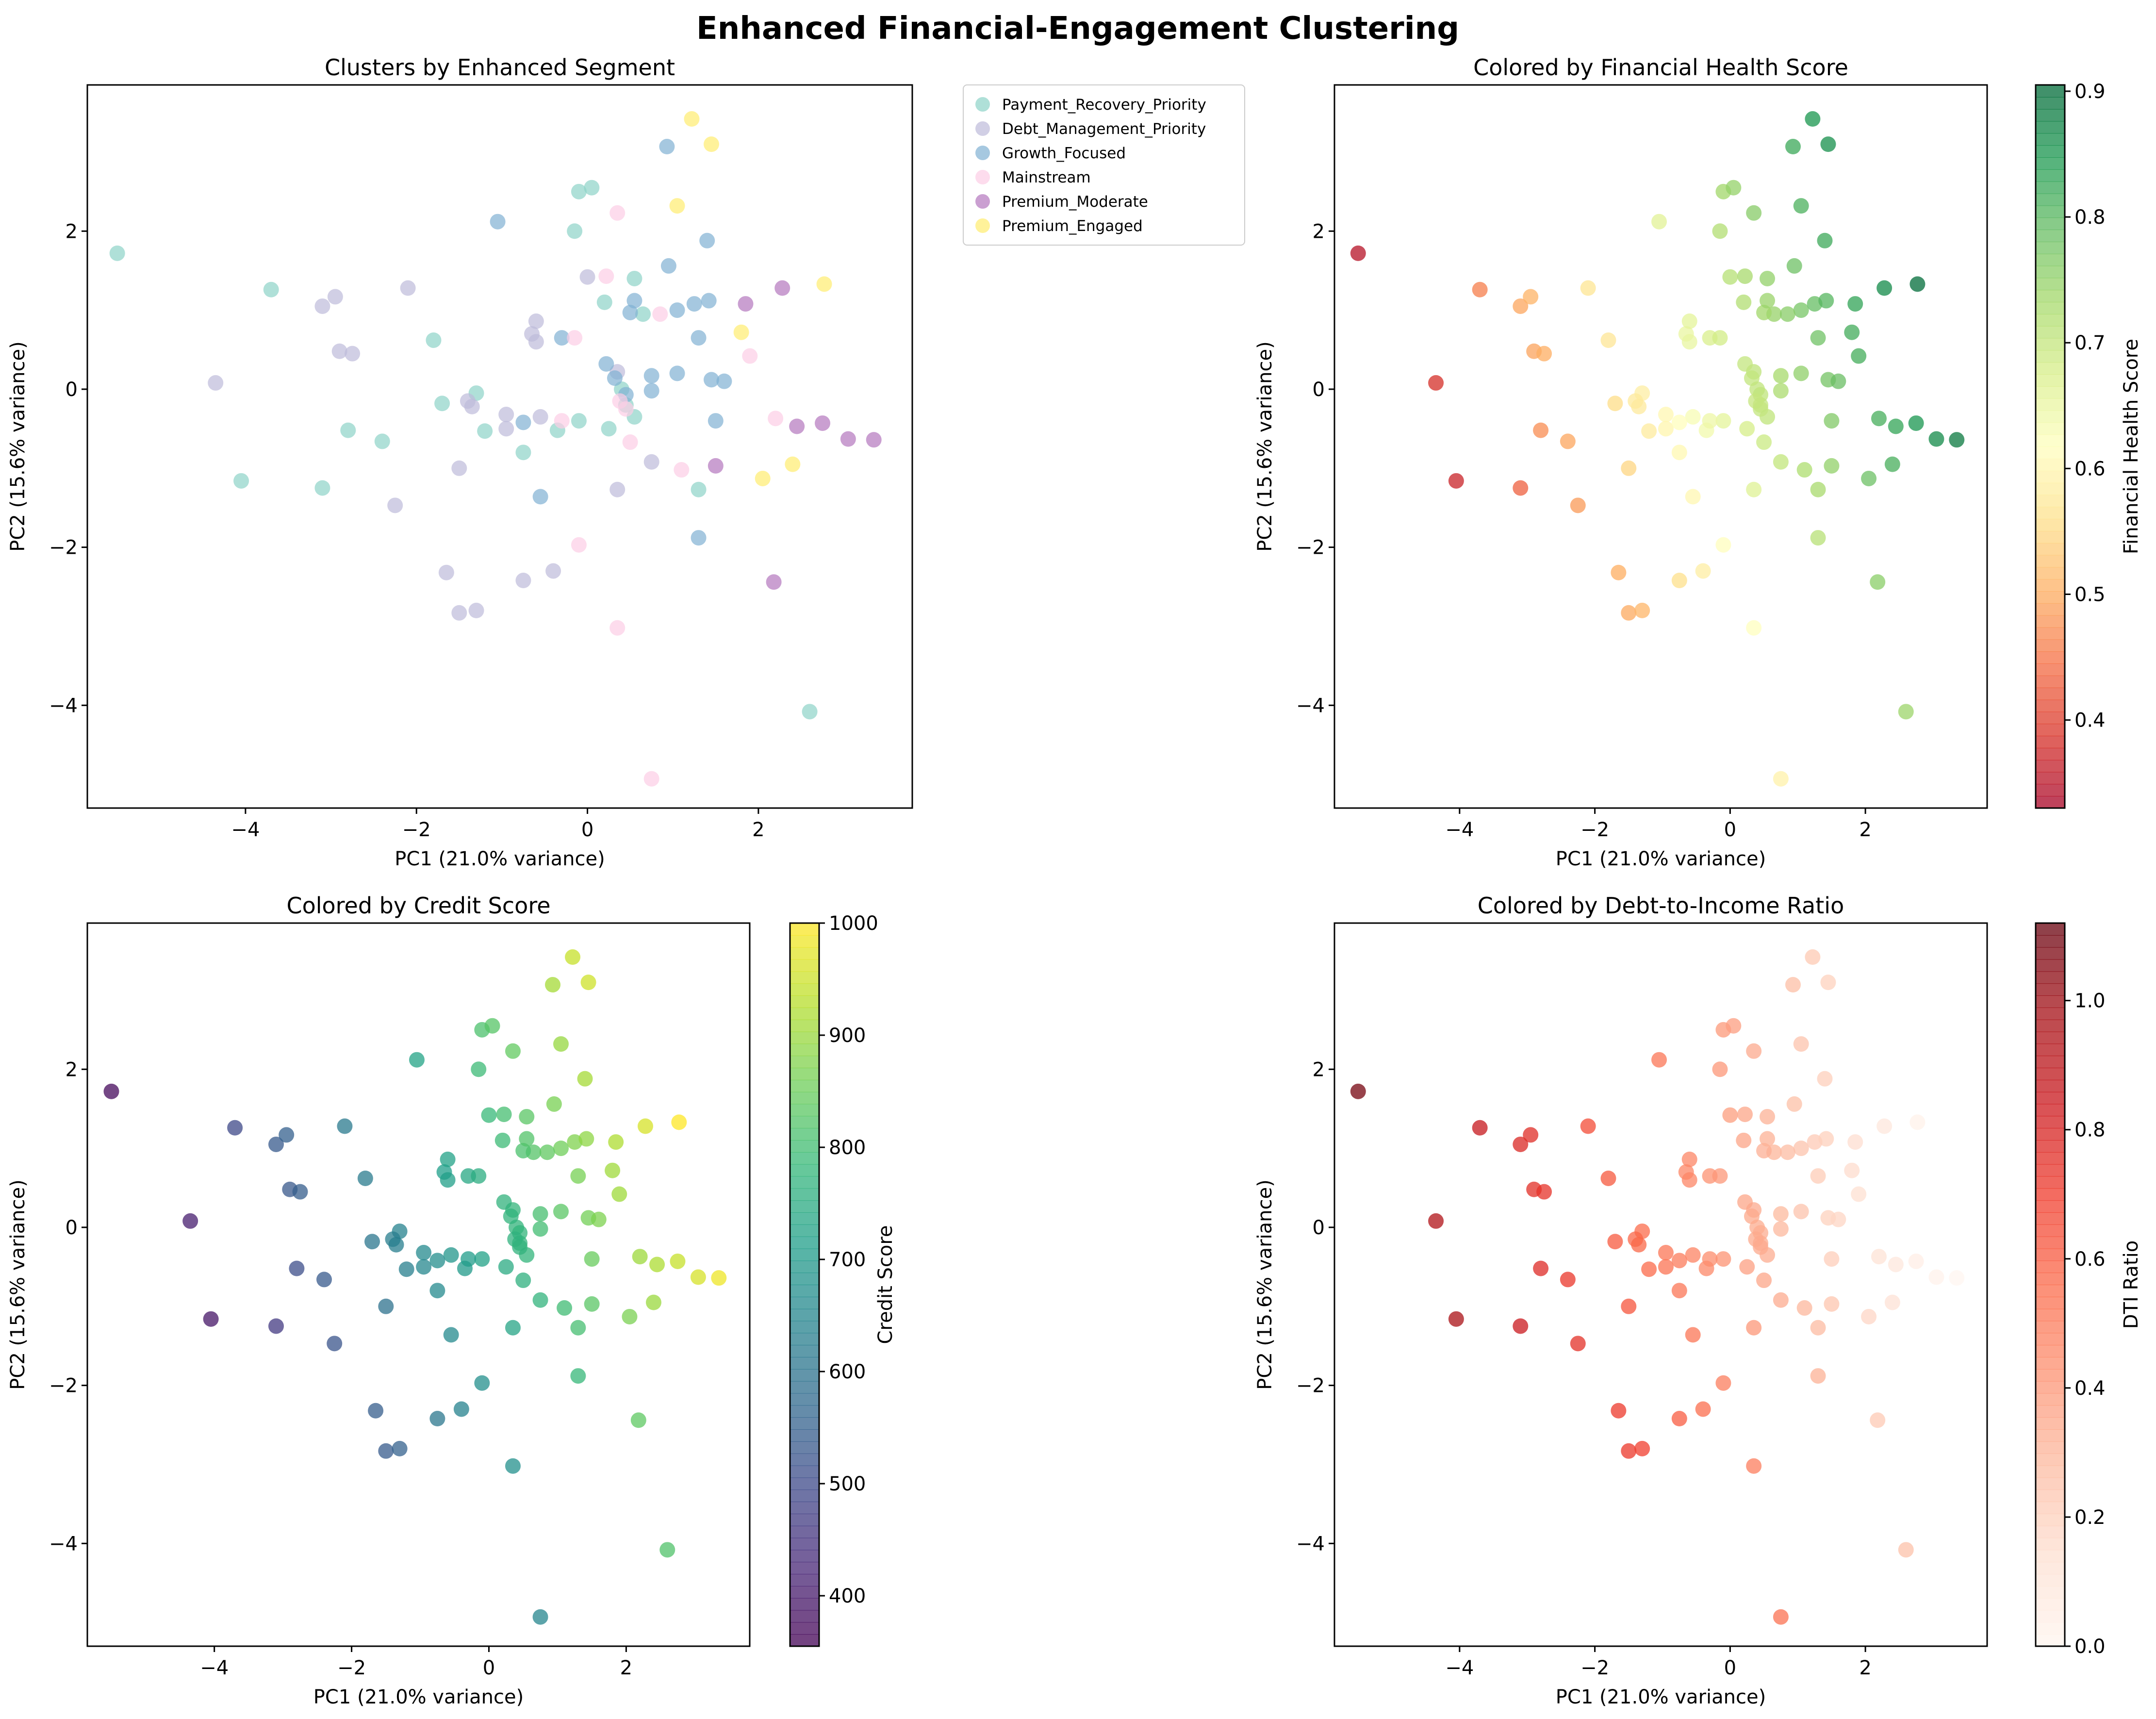  What do you see at coordinates (1046, 177) in the screenshot?
I see `legend-label: Mainstream` at bounding box center [1046, 177].